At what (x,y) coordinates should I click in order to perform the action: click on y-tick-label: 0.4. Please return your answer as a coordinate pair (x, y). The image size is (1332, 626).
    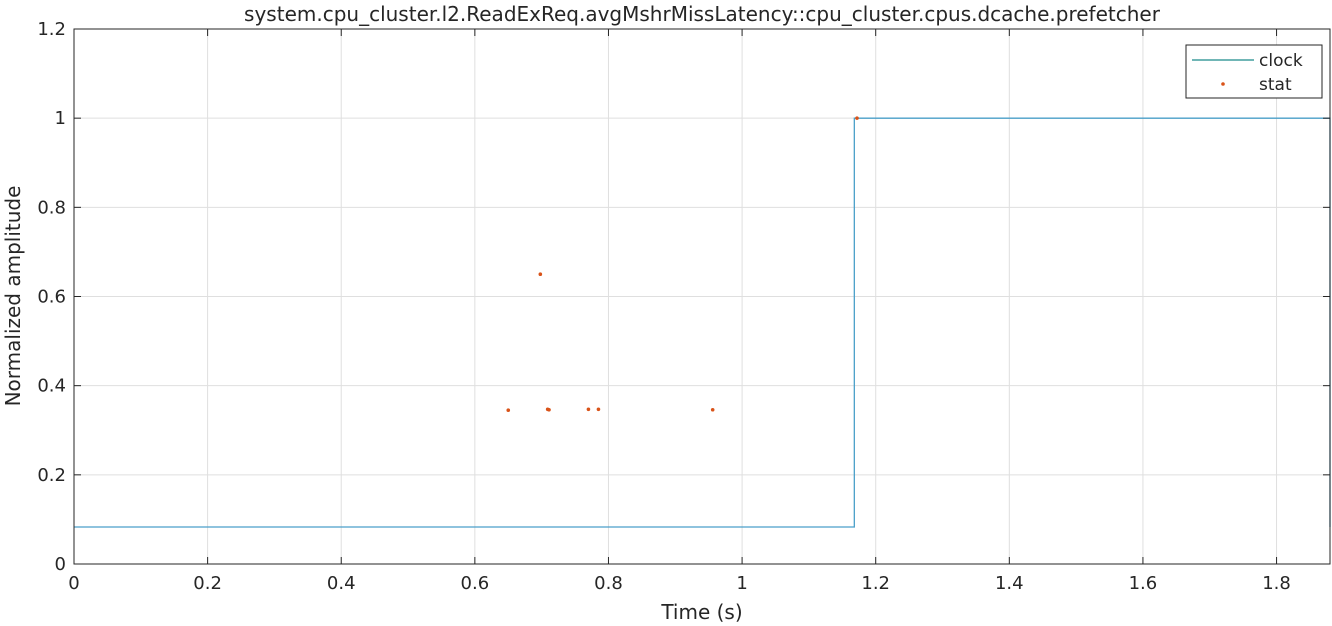
    Looking at the image, I should click on (51, 386).